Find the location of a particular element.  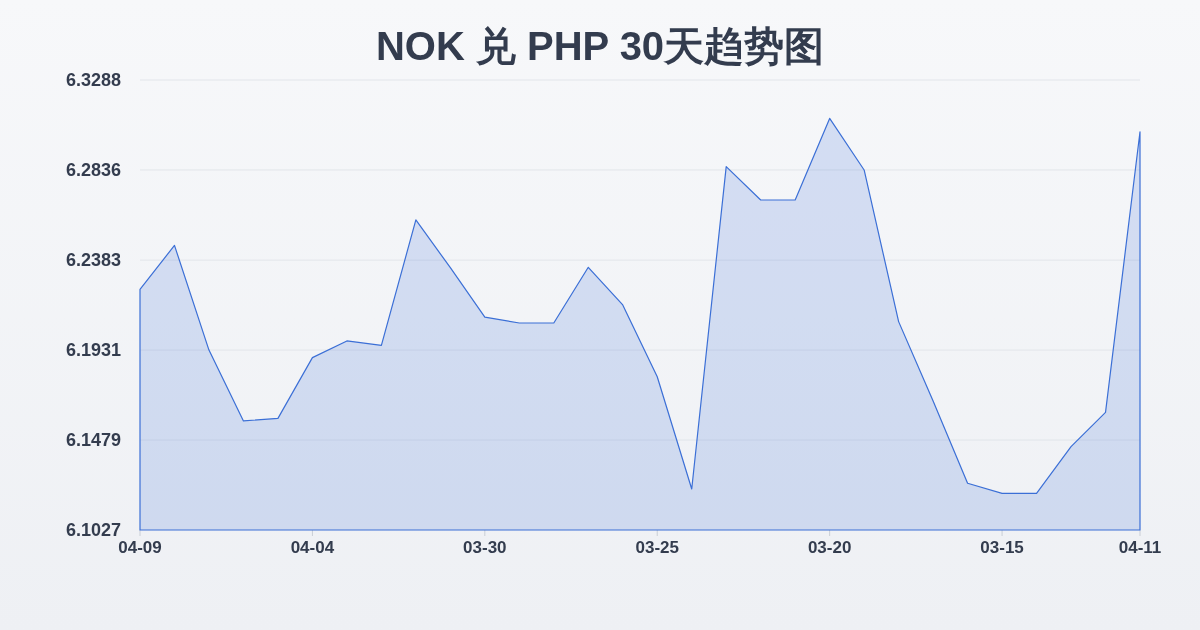

x-tick-label: 03-20 is located at coordinates (829, 547).